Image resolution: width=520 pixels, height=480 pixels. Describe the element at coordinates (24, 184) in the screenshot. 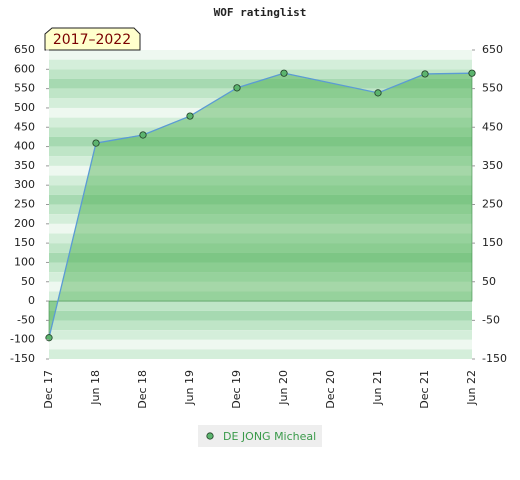

I see `y-tick-label: 300` at that location.